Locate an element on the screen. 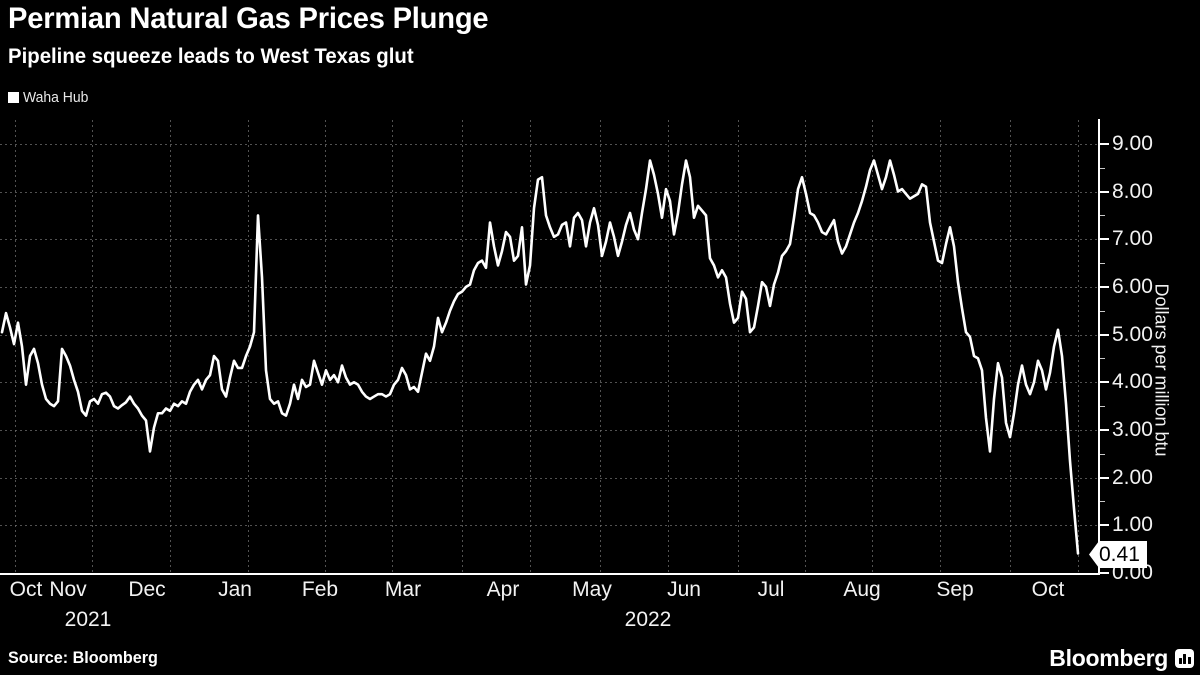 The width and height of the screenshot is (1200, 675). y-tick-label: 8.00 is located at coordinates (1132, 191).